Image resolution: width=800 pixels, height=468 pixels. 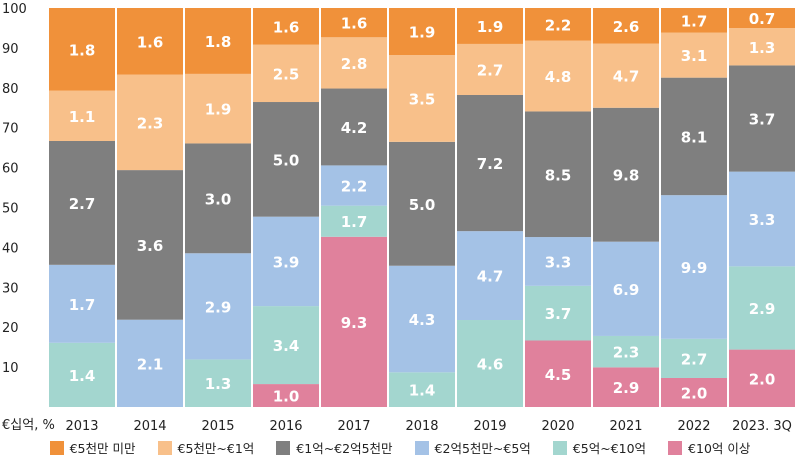 I want to click on legend-item: €5천만 미만, so click(x=92, y=447).